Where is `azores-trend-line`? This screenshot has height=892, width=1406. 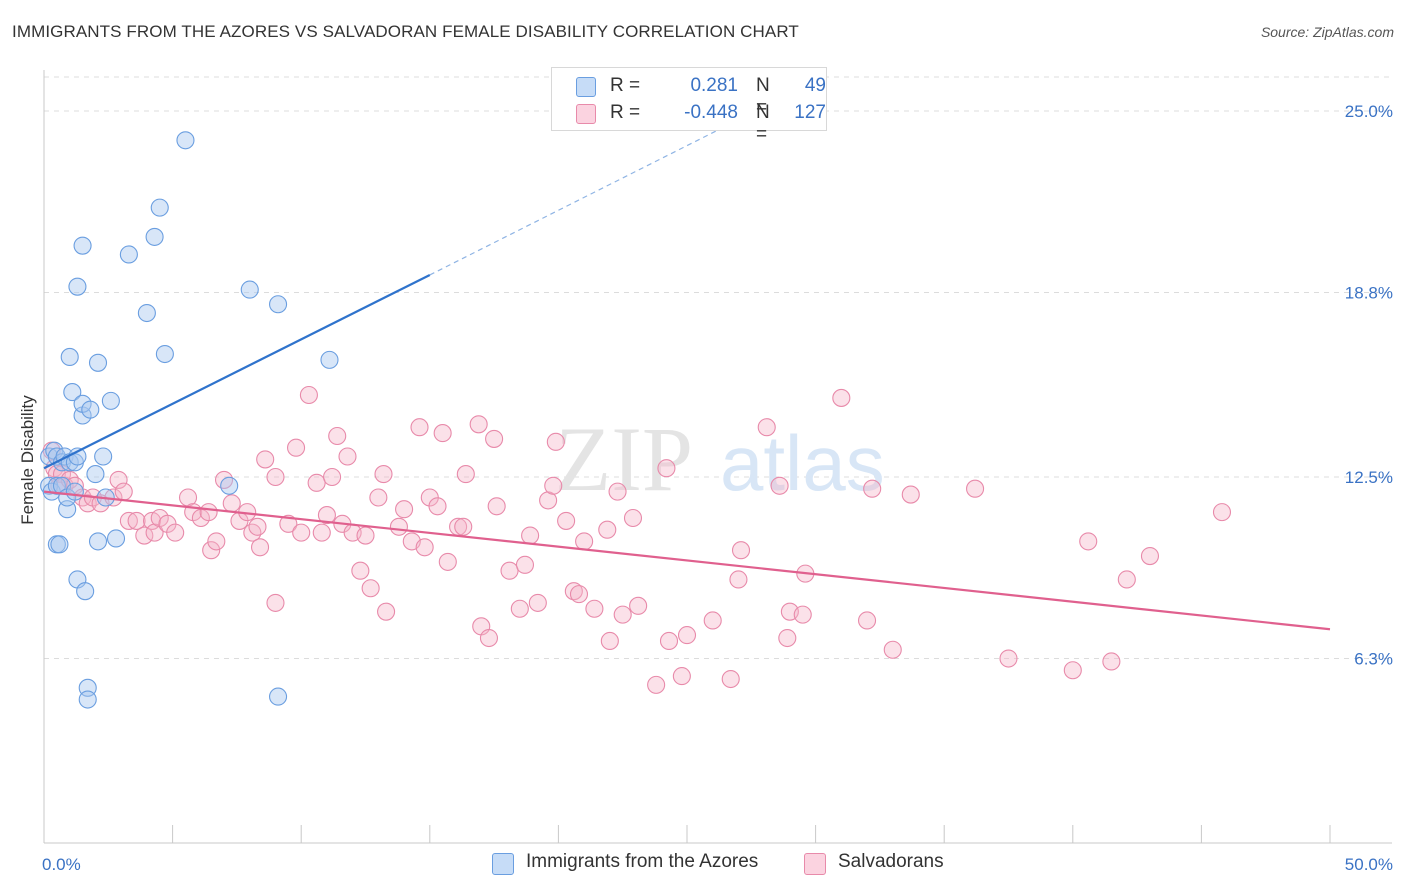 azores-trend-line is located at coordinates (237, 371).